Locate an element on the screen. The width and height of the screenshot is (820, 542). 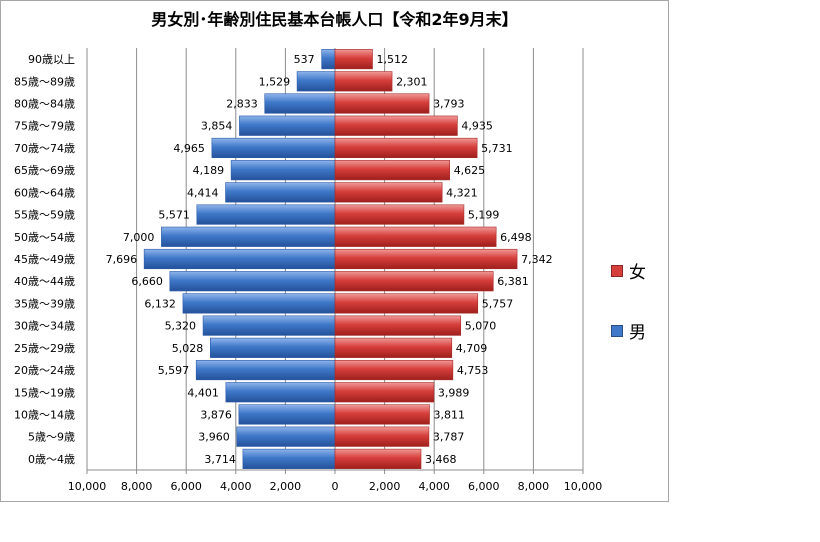
data-label-female: 4,709 is located at coordinates (472, 348).